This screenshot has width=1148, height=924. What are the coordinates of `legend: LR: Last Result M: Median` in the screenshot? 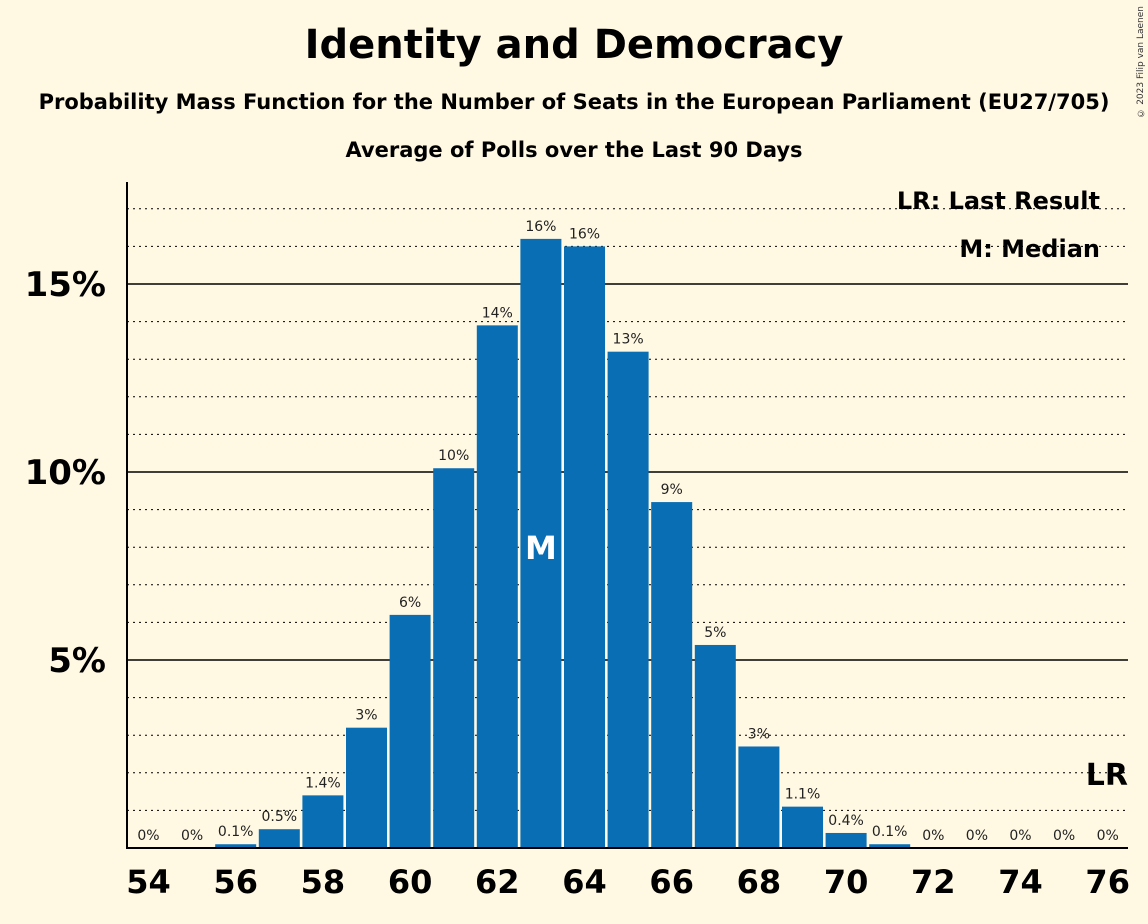 It's located at (998, 225).